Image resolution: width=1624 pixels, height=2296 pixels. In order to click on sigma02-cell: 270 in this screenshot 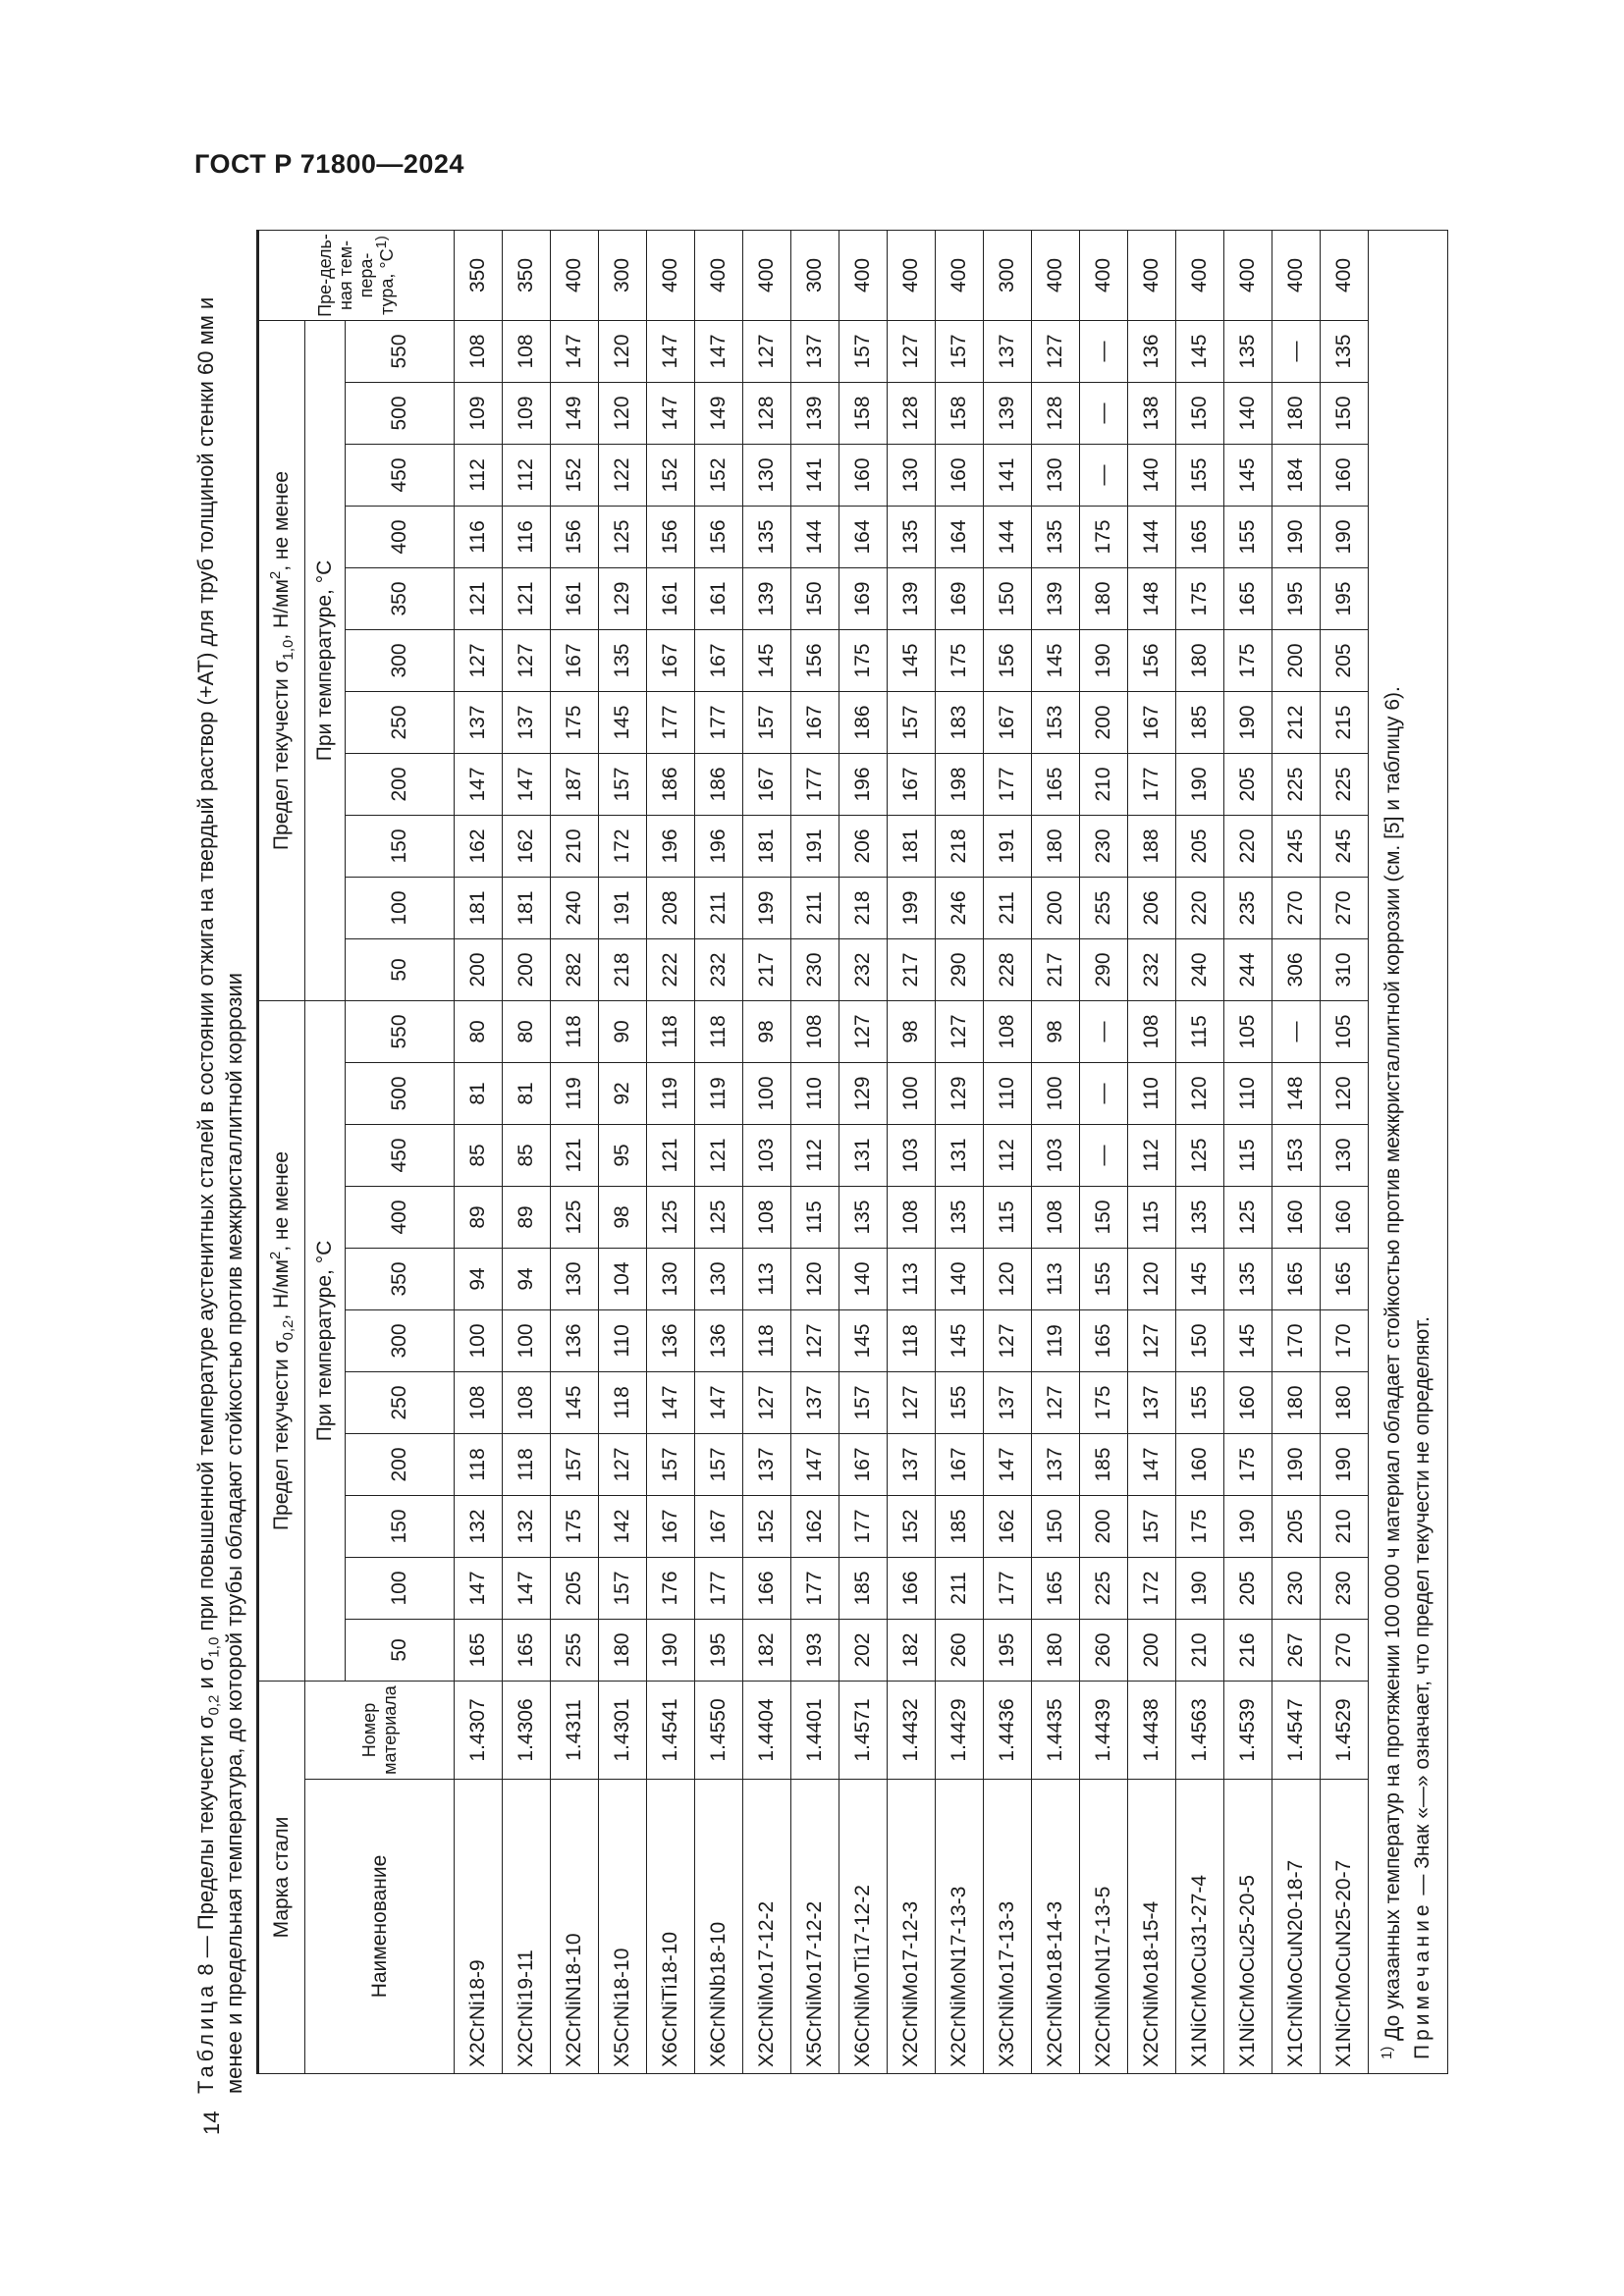, I will do `click(1344, 1650)`.